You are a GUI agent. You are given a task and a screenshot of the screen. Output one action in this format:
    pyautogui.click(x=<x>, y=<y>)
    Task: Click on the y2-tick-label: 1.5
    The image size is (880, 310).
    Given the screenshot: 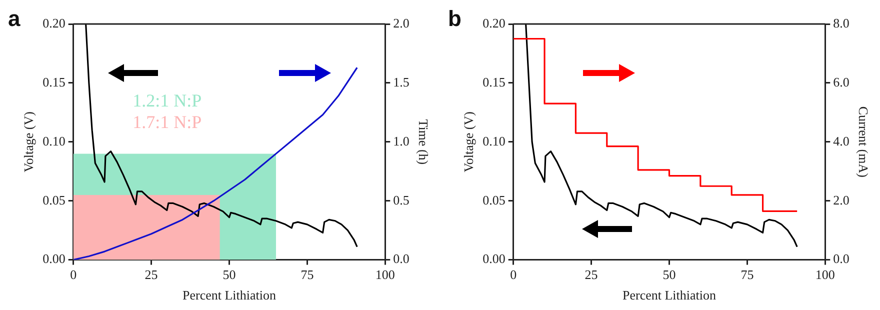 What is the action you would take?
    pyautogui.click(x=401, y=82)
    